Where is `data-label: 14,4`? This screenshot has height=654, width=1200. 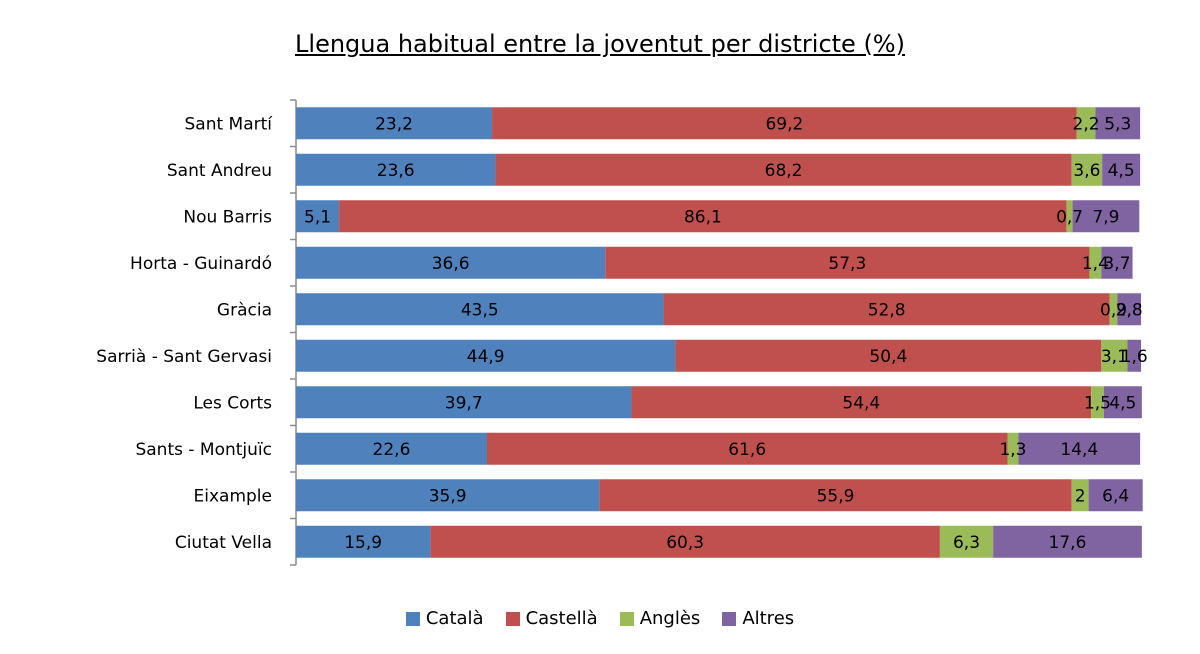 data-label: 14,4 is located at coordinates (1079, 450).